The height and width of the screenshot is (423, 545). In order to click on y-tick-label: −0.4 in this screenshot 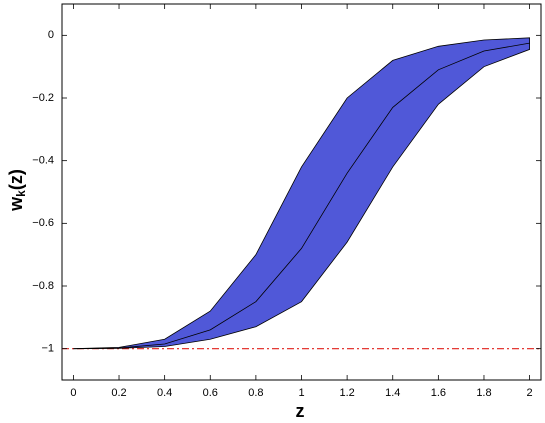, I will do `click(43, 161)`.